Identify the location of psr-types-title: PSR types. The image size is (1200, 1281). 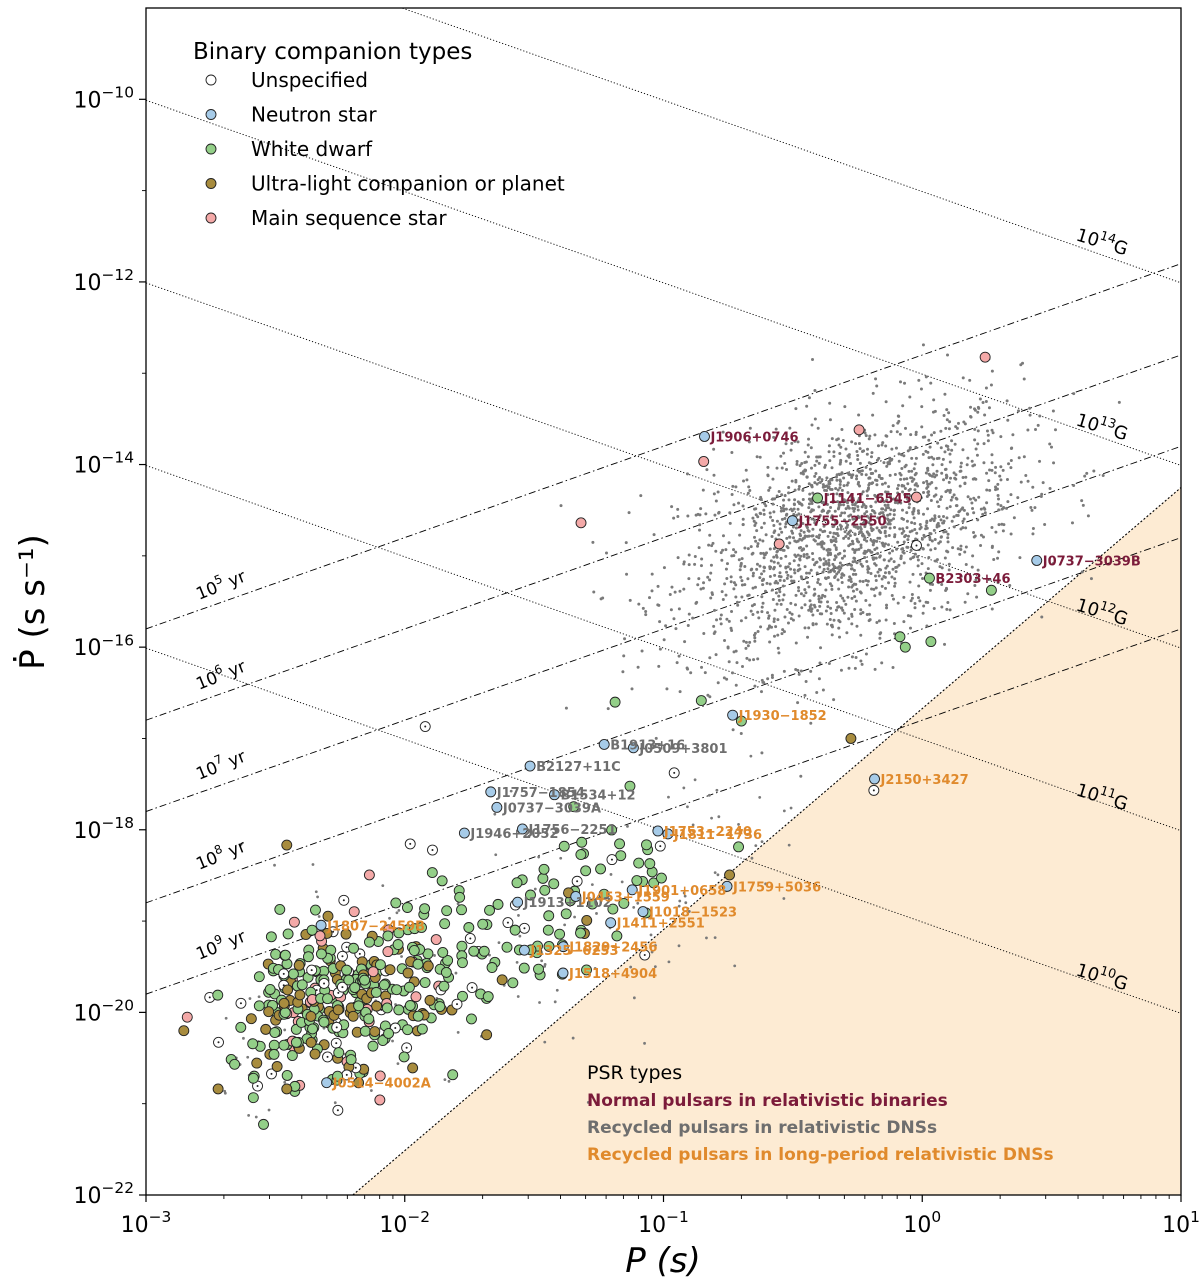
(634, 1073).